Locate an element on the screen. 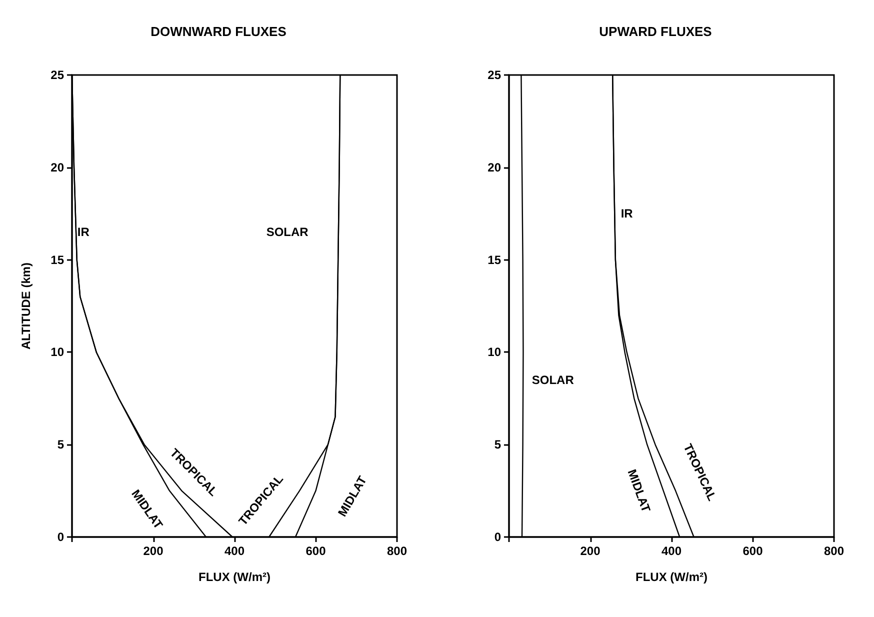  chart-title: UPWARD FLUXES is located at coordinates (655, 31).